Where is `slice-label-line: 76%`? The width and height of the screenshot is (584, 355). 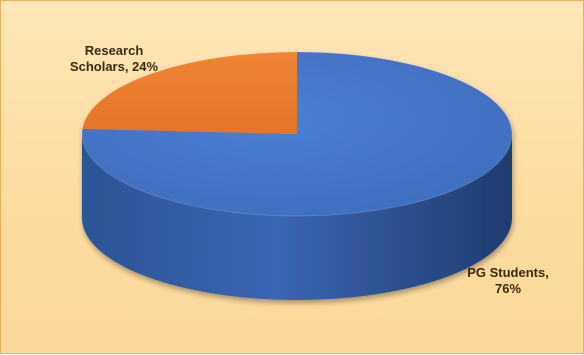
slice-label-line: 76% is located at coordinates (508, 288).